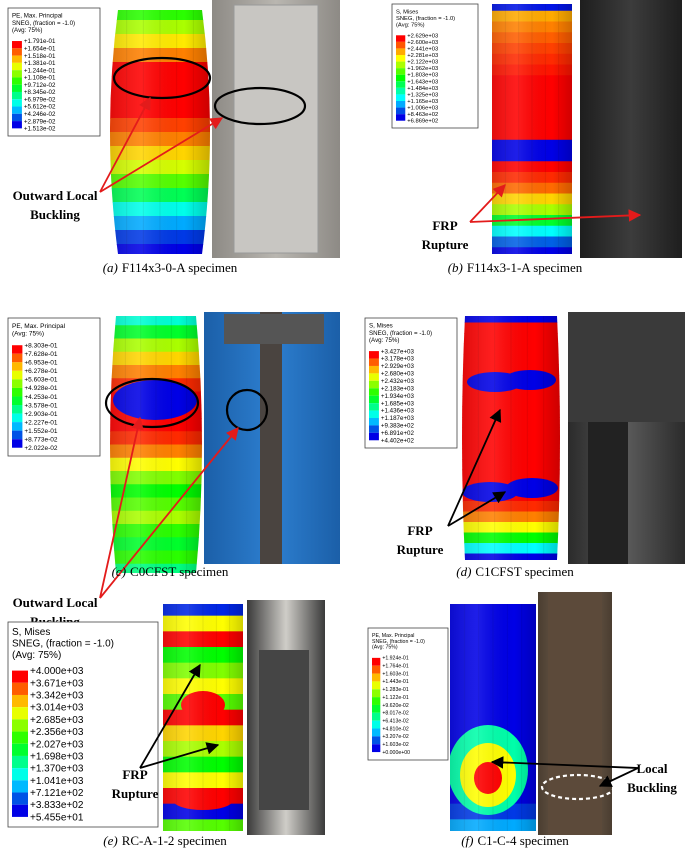 Image resolution: width=685 pixels, height=852 pixels. Describe the element at coordinates (398, 403) in the screenshot. I see `legend-value: +1.685e+03` at that location.